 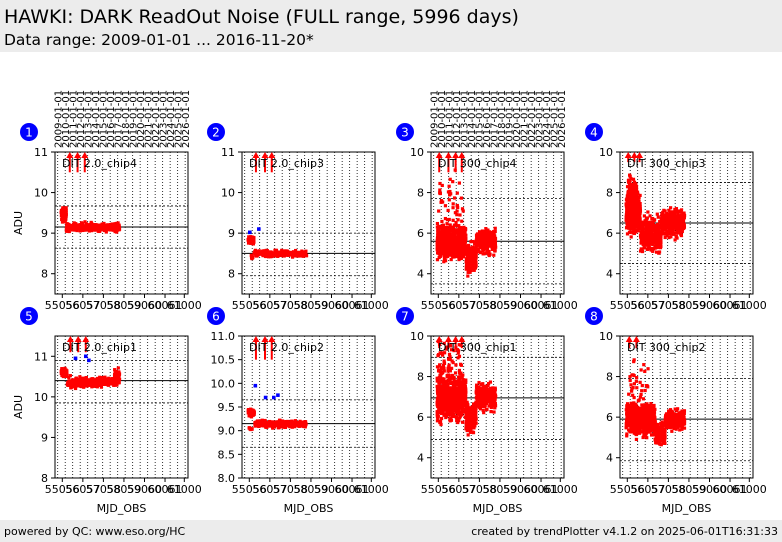 What do you see at coordinates (165, 305) in the screenshot?
I see `x-tick-label: 60061` at bounding box center [165, 305].